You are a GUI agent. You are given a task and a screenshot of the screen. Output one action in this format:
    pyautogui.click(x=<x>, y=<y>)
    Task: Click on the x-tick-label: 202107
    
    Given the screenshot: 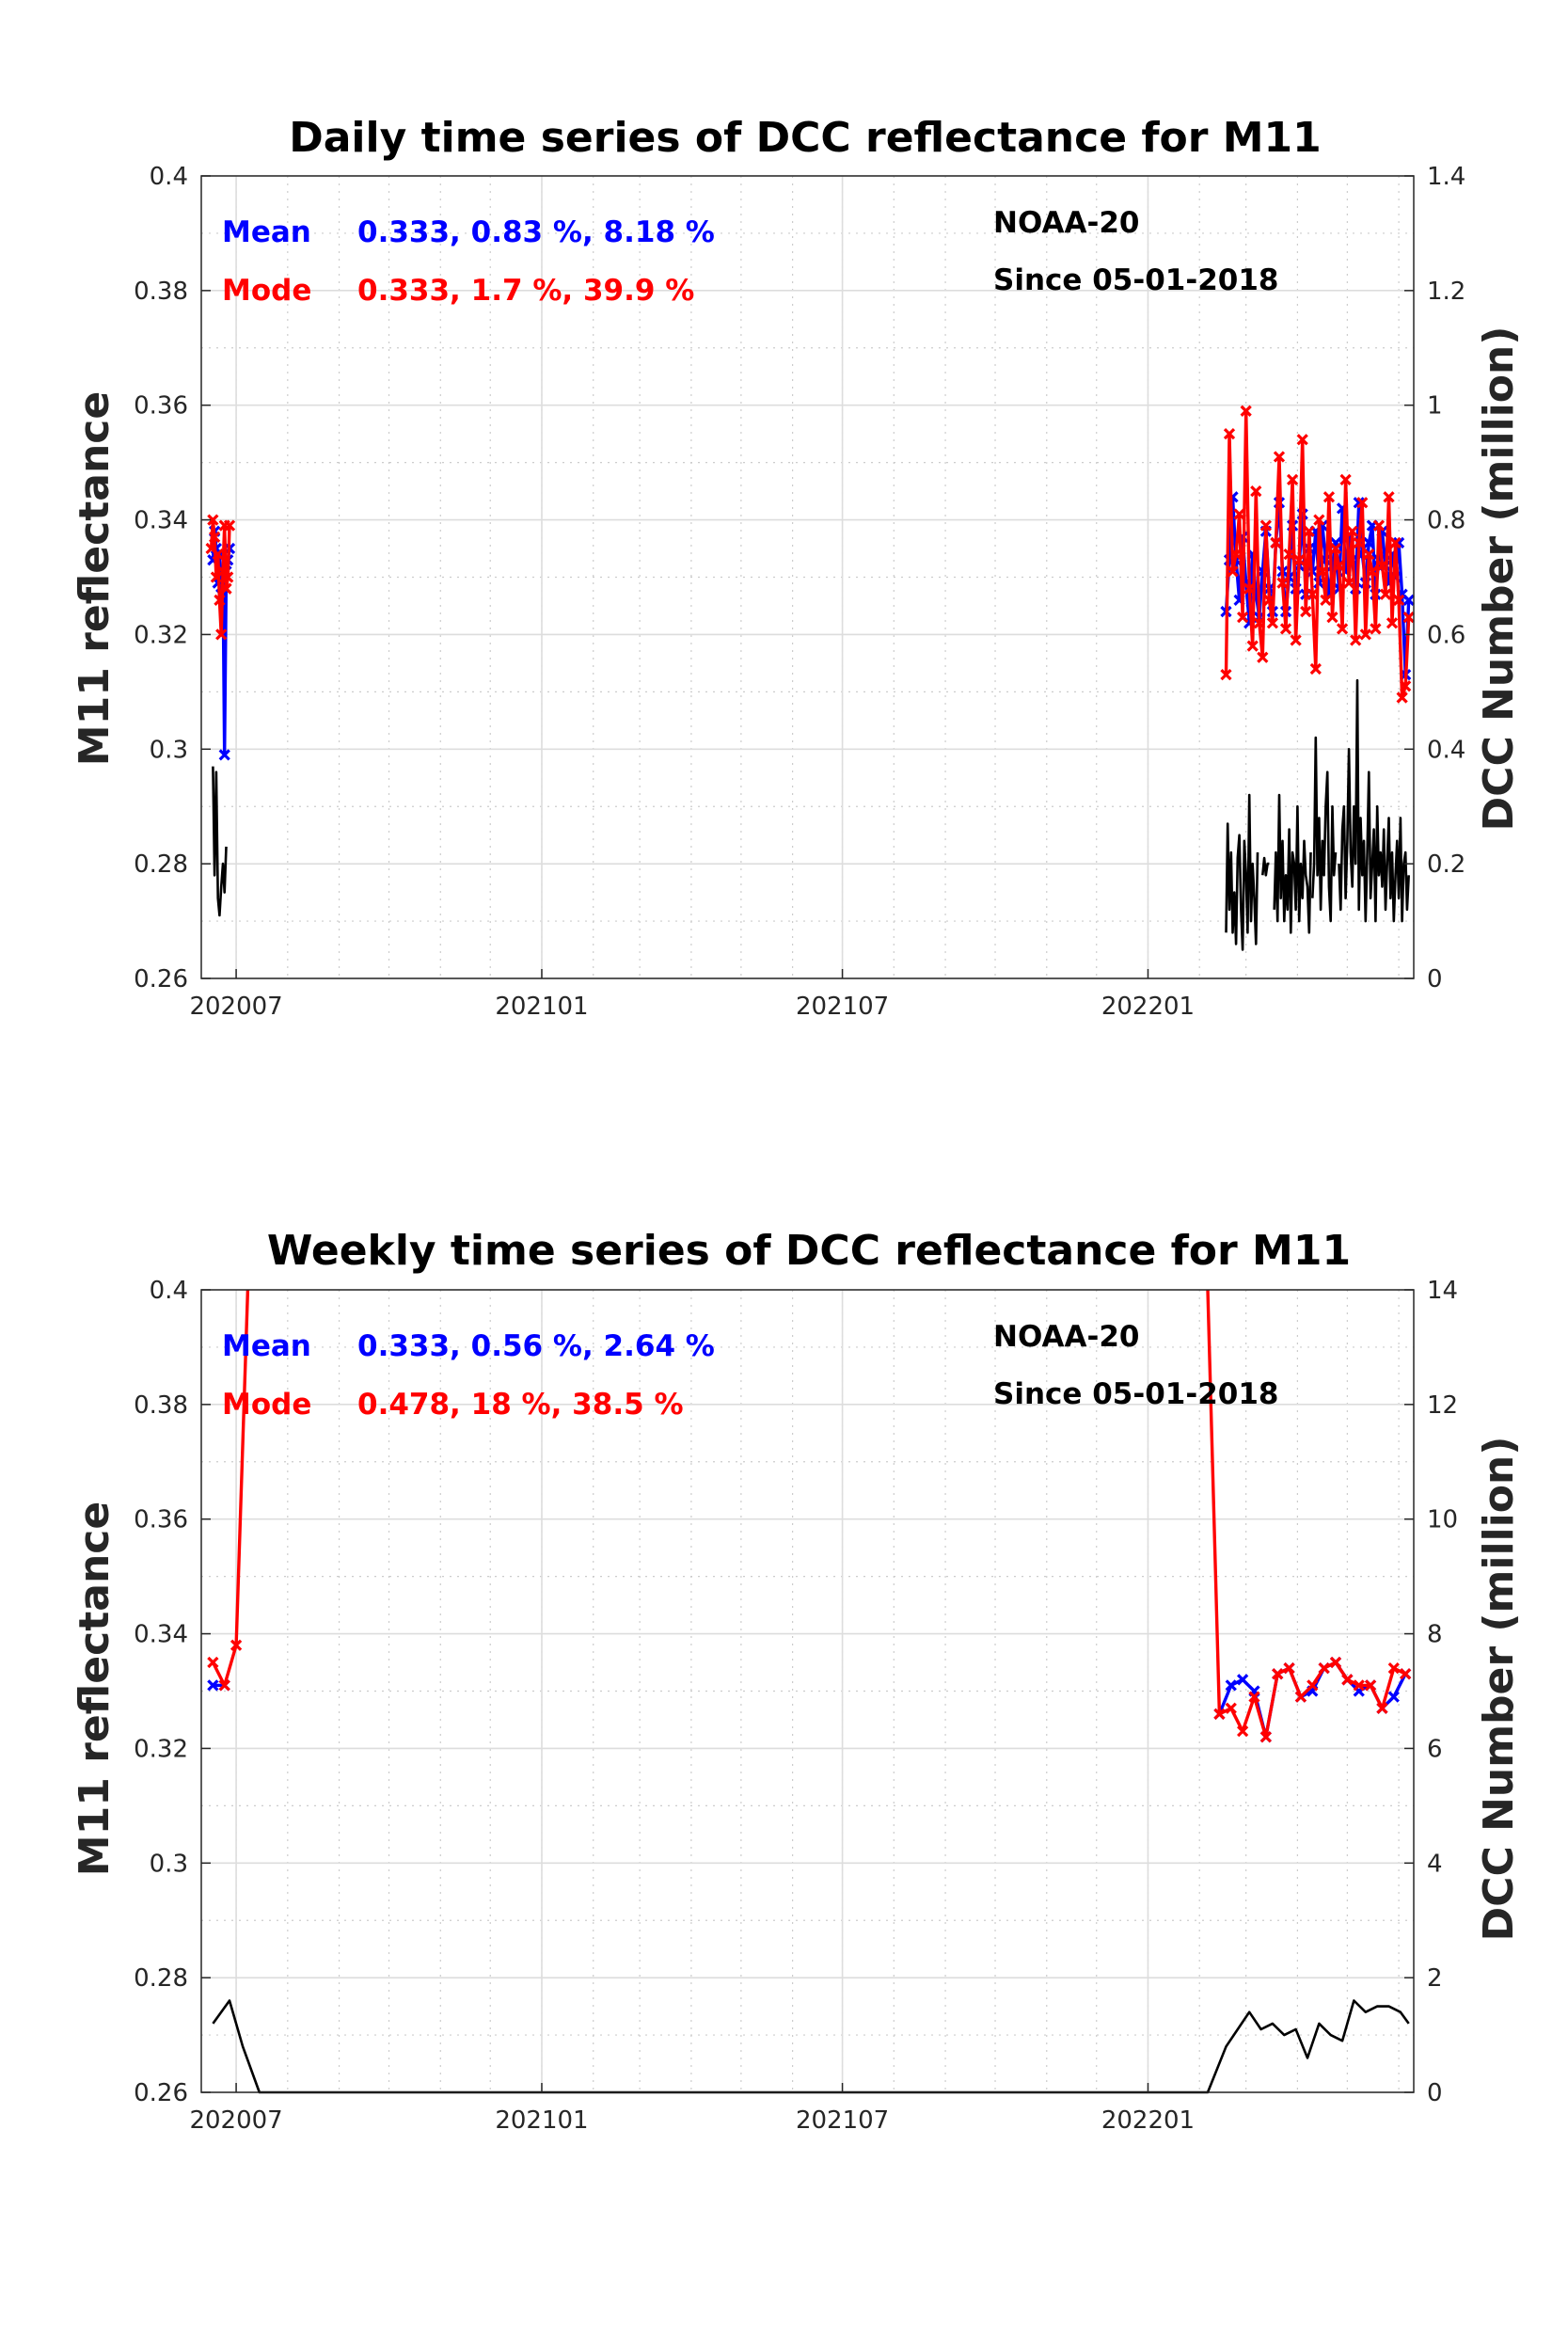 What is the action you would take?
    pyautogui.click(x=842, y=1007)
    